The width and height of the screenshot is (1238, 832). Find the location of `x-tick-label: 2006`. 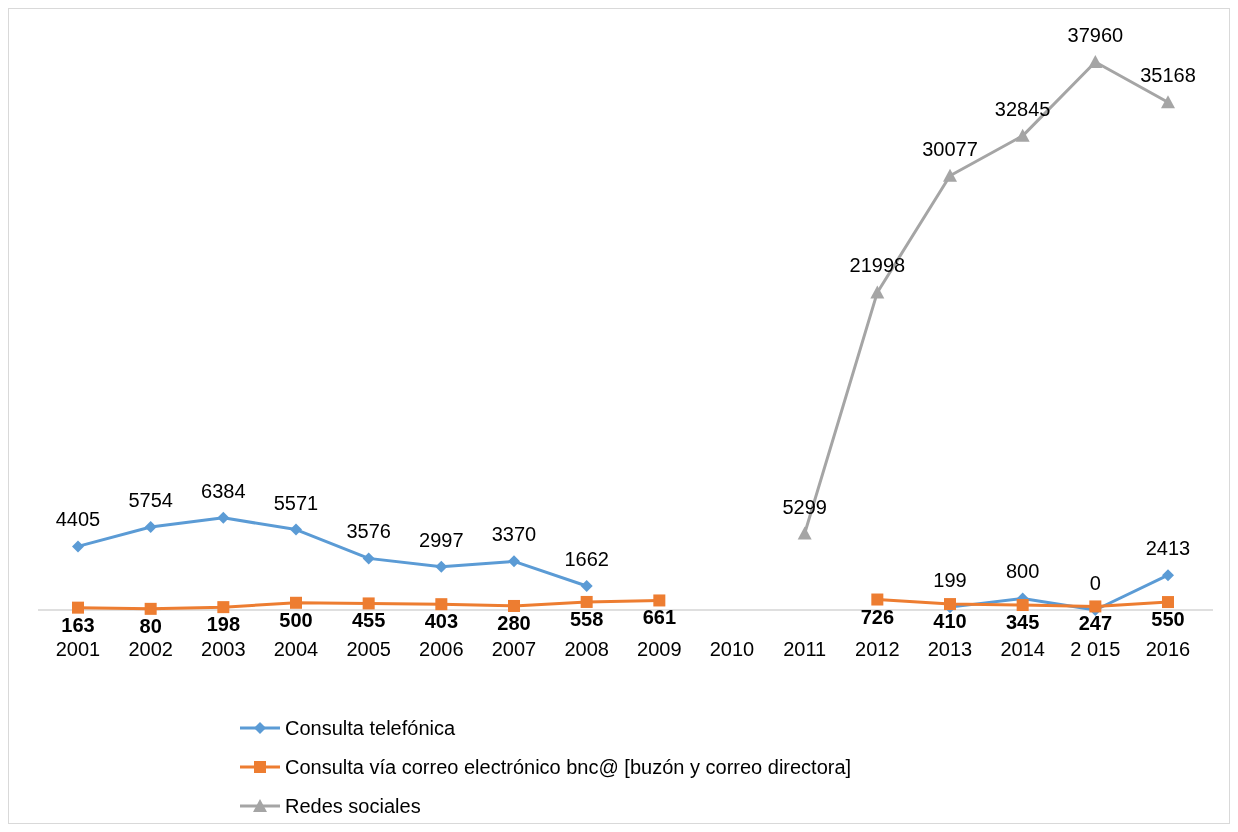

x-tick-label: 2006 is located at coordinates (441, 649).